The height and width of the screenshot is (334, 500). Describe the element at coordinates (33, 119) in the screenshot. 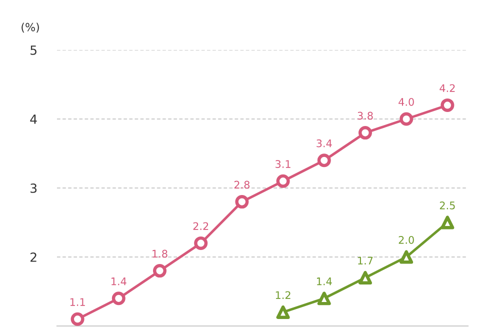

I see `y-tick-label: 4` at that location.